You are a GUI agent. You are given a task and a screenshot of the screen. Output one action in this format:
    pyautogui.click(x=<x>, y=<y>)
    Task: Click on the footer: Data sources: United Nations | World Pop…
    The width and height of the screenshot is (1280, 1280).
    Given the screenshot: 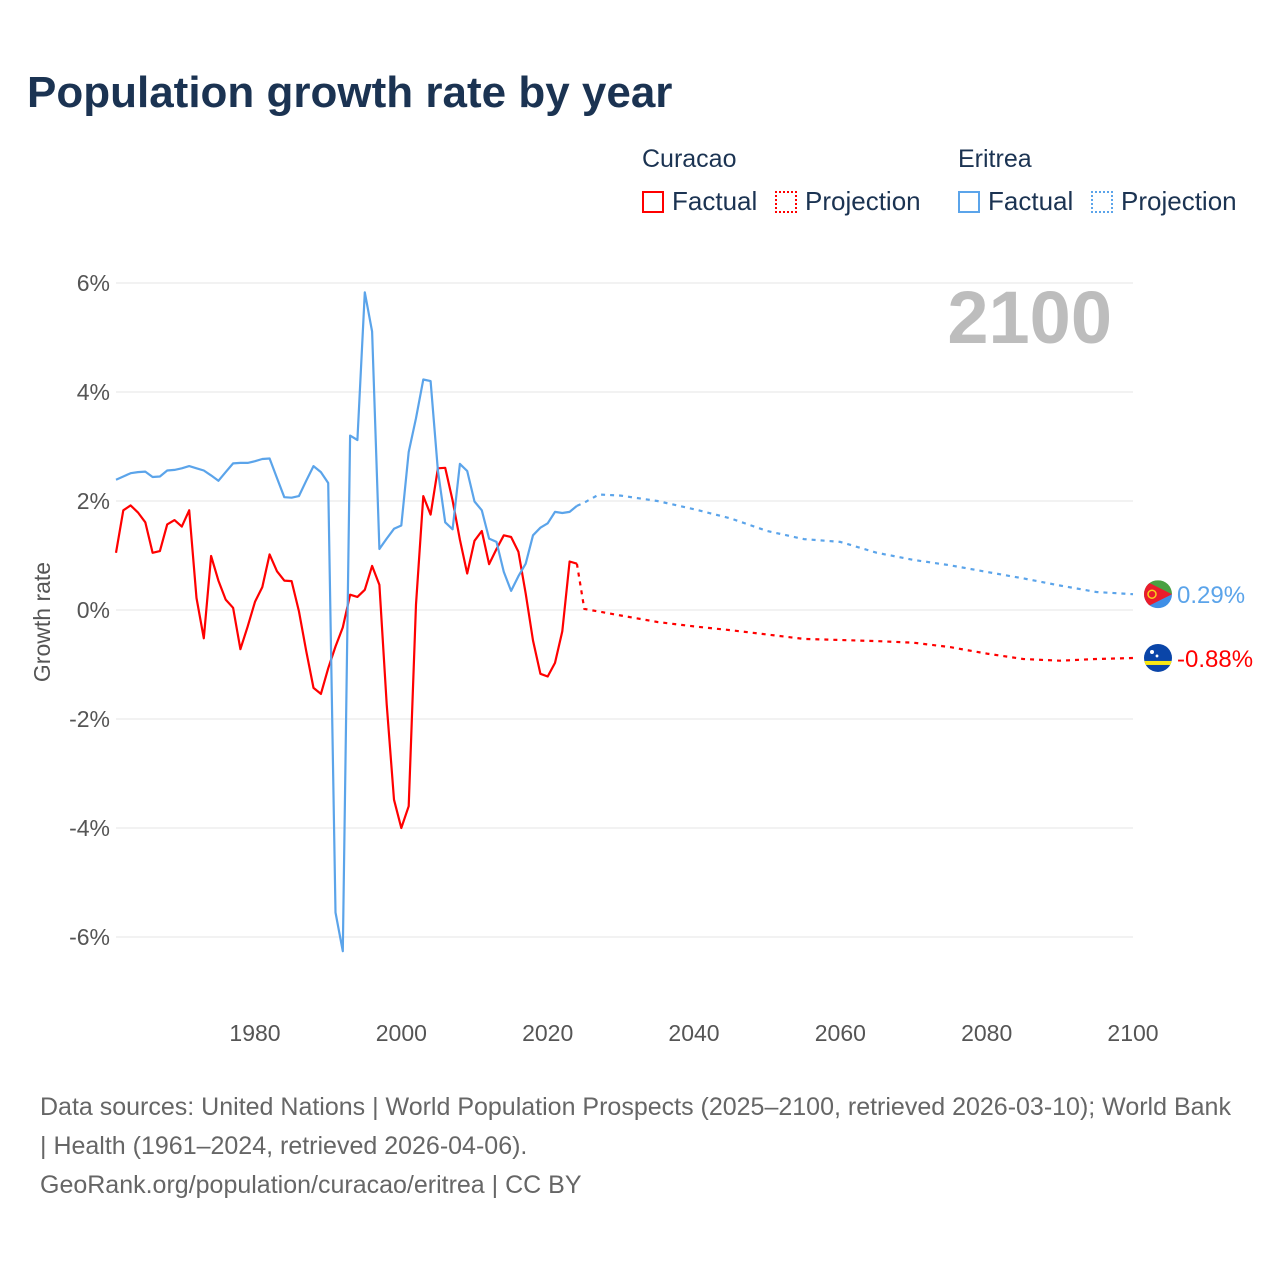 What is the action you would take?
    pyautogui.click(x=640, y=1146)
    